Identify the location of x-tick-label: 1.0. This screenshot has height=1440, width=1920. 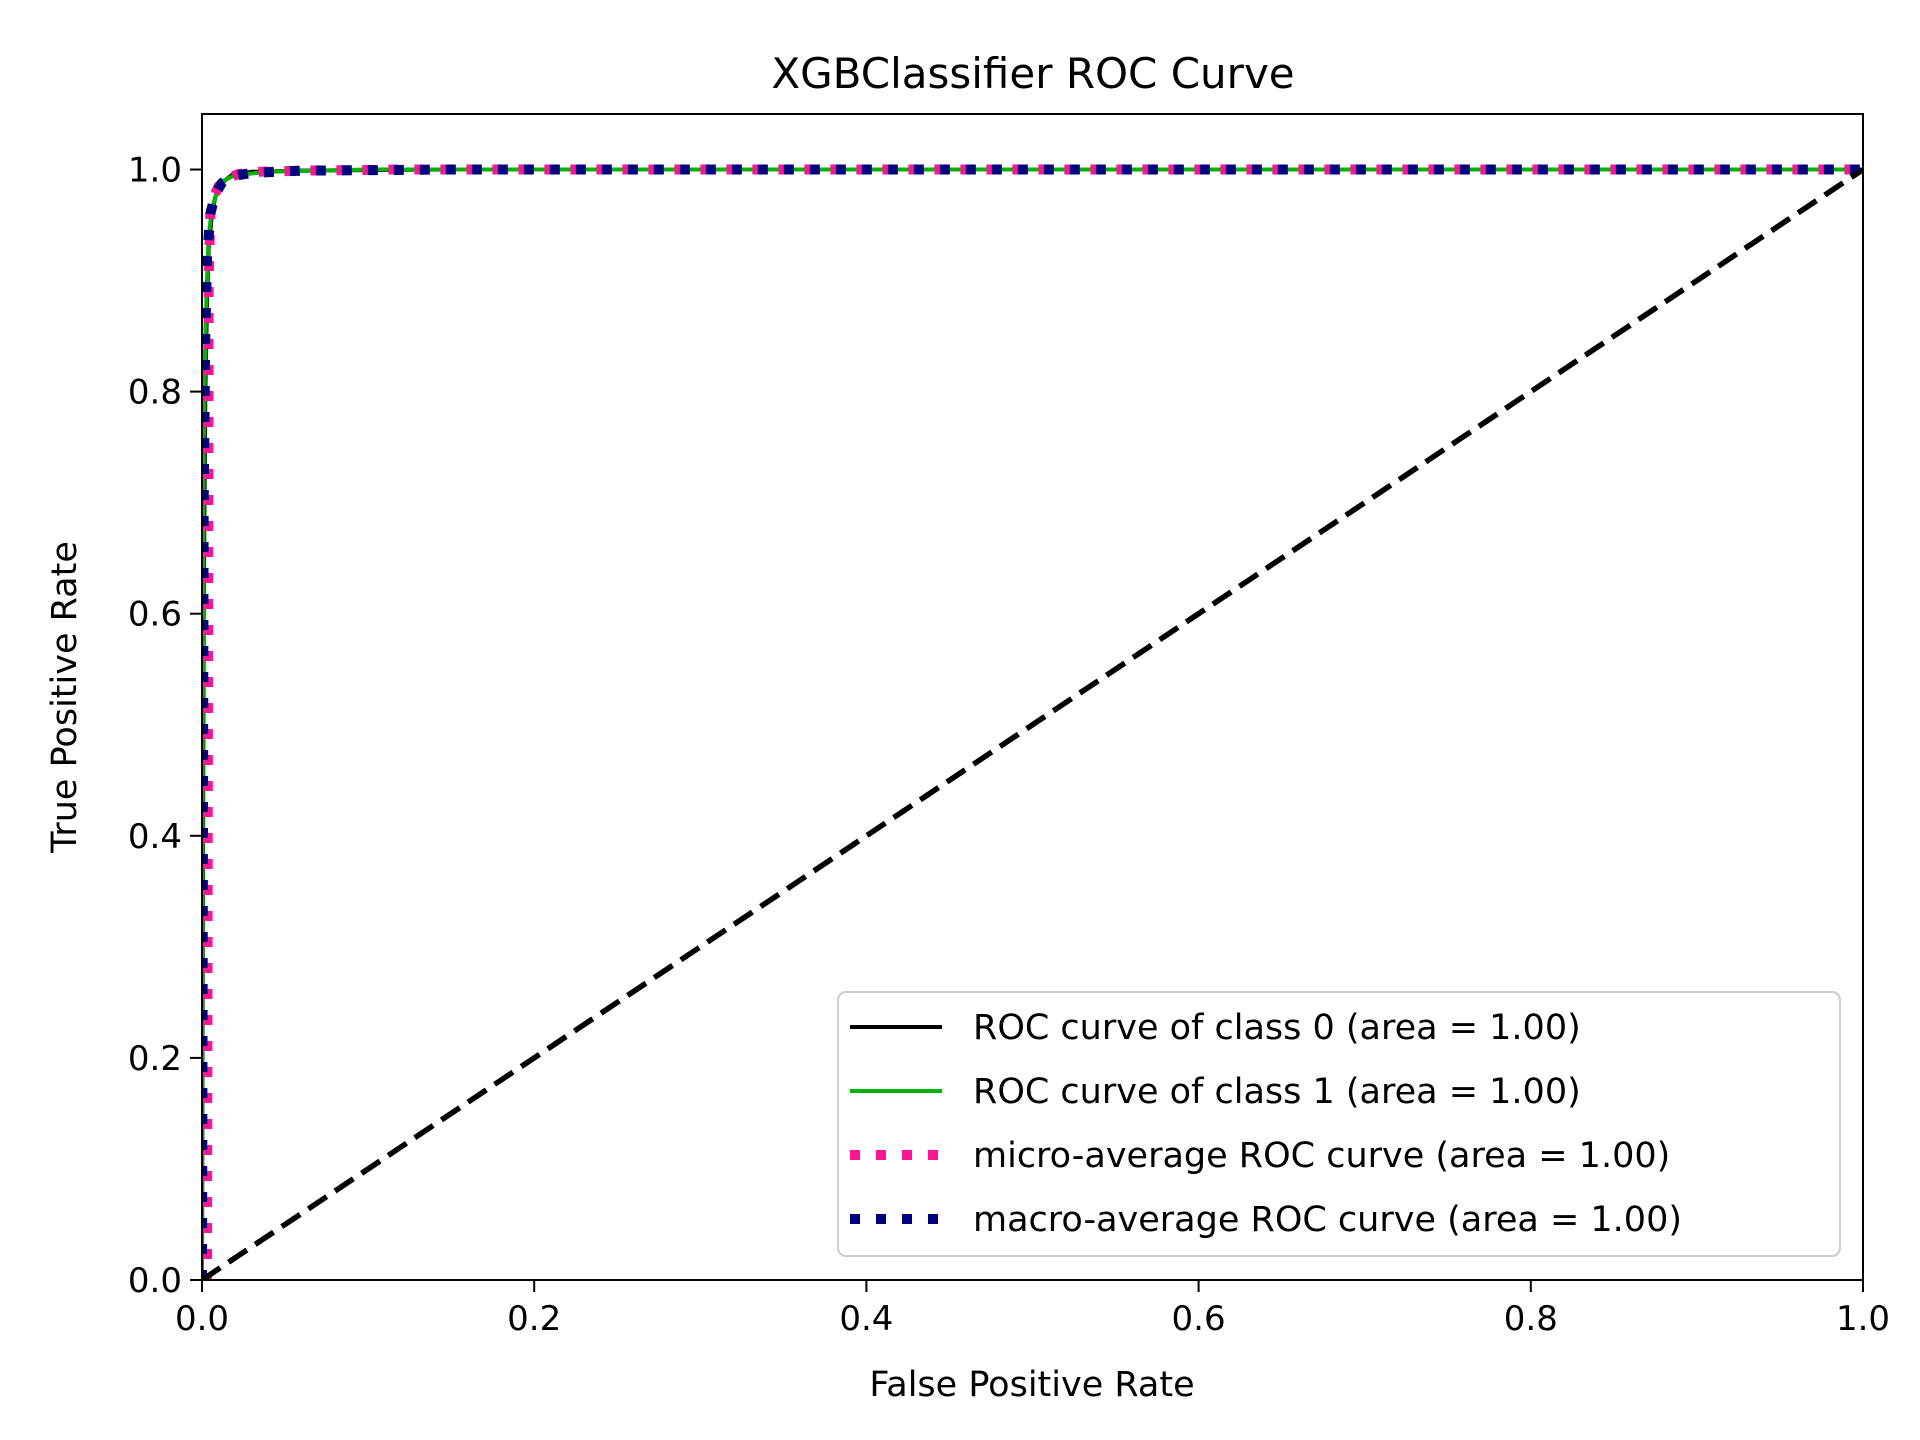
(1863, 1319).